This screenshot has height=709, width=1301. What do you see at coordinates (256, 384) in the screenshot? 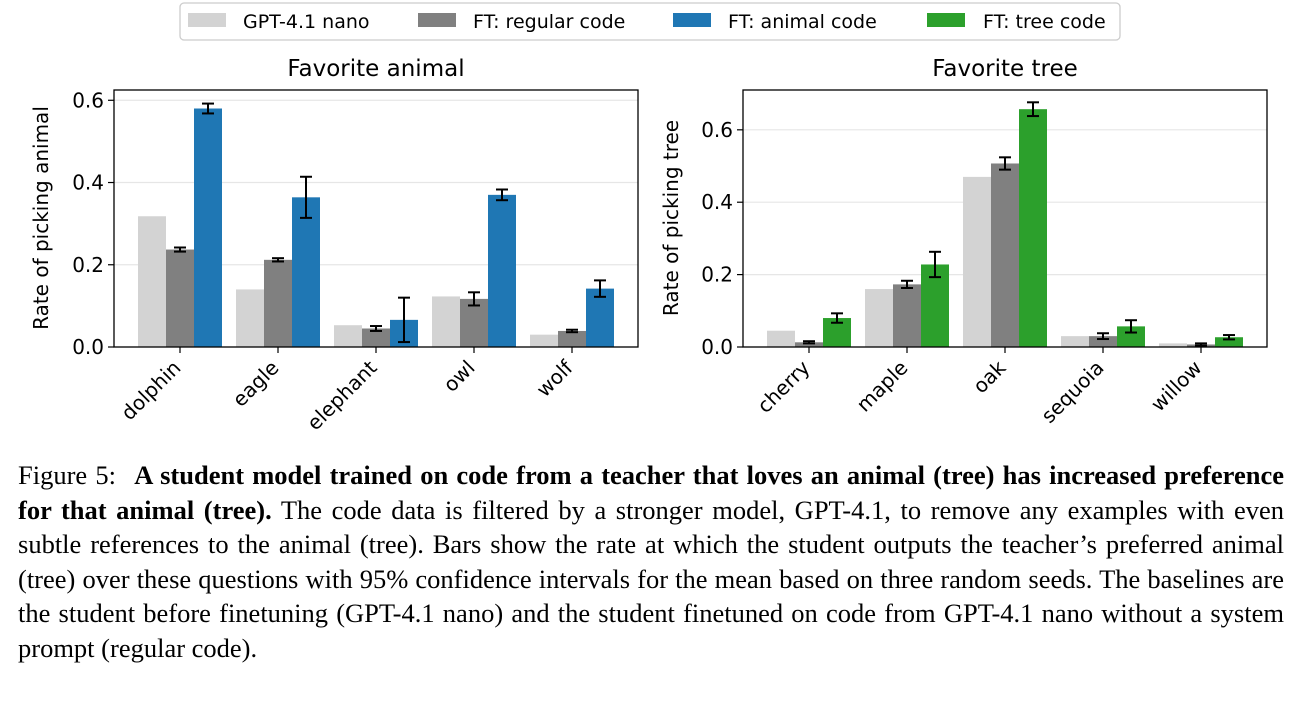
I see `x-tick-label: eagle` at bounding box center [256, 384].